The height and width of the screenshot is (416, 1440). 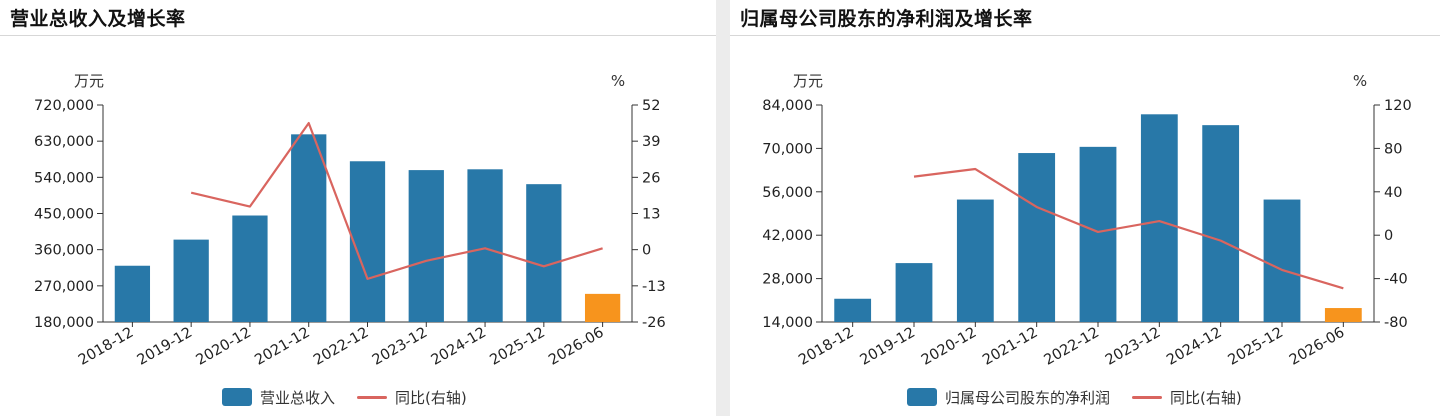 I want to click on y-tick-label-right: -13, so click(x=654, y=287).